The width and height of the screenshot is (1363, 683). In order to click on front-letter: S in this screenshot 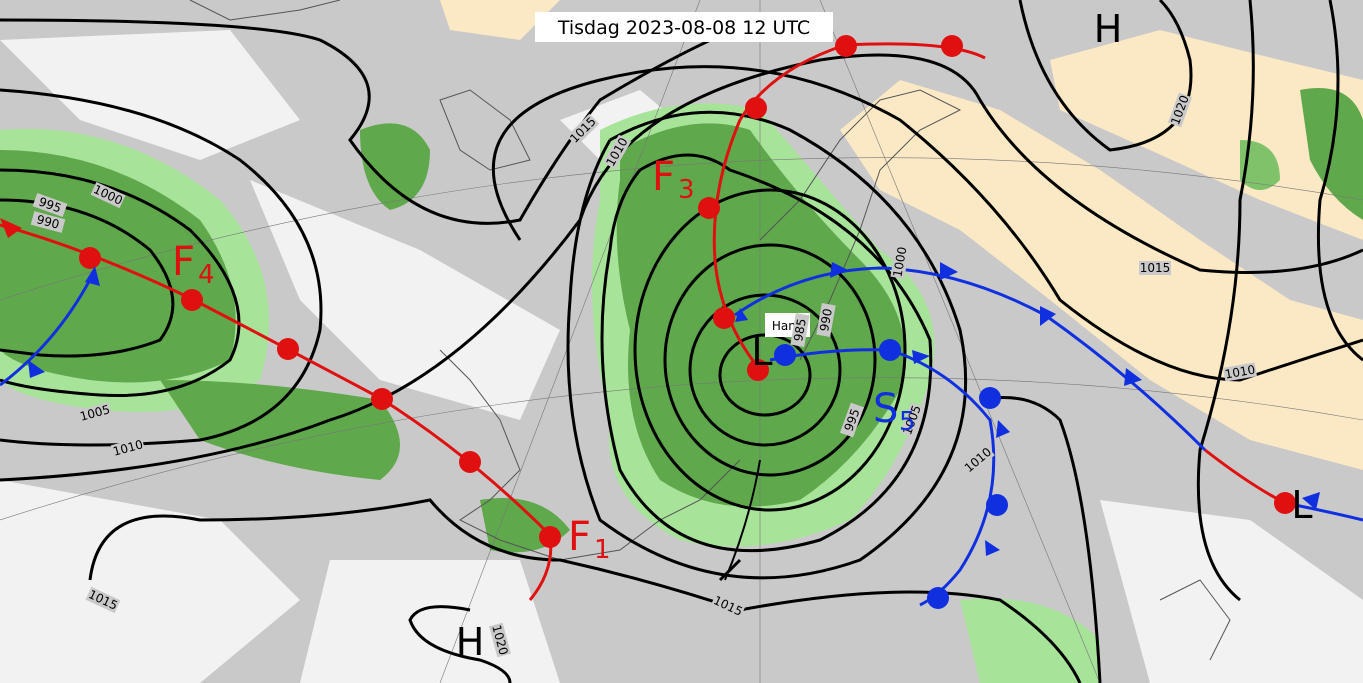, I will do `click(885, 409)`.